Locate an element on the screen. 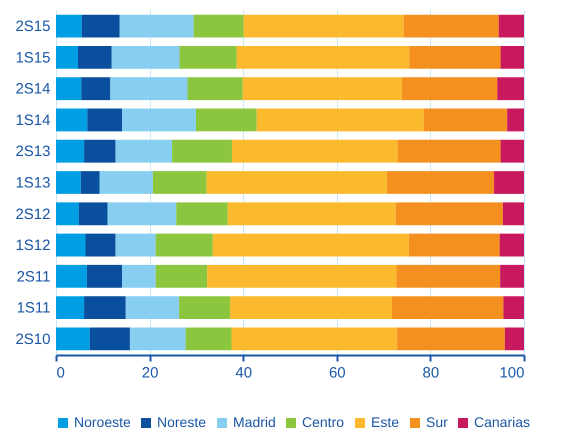  x-tick-label: 100 is located at coordinates (511, 373).